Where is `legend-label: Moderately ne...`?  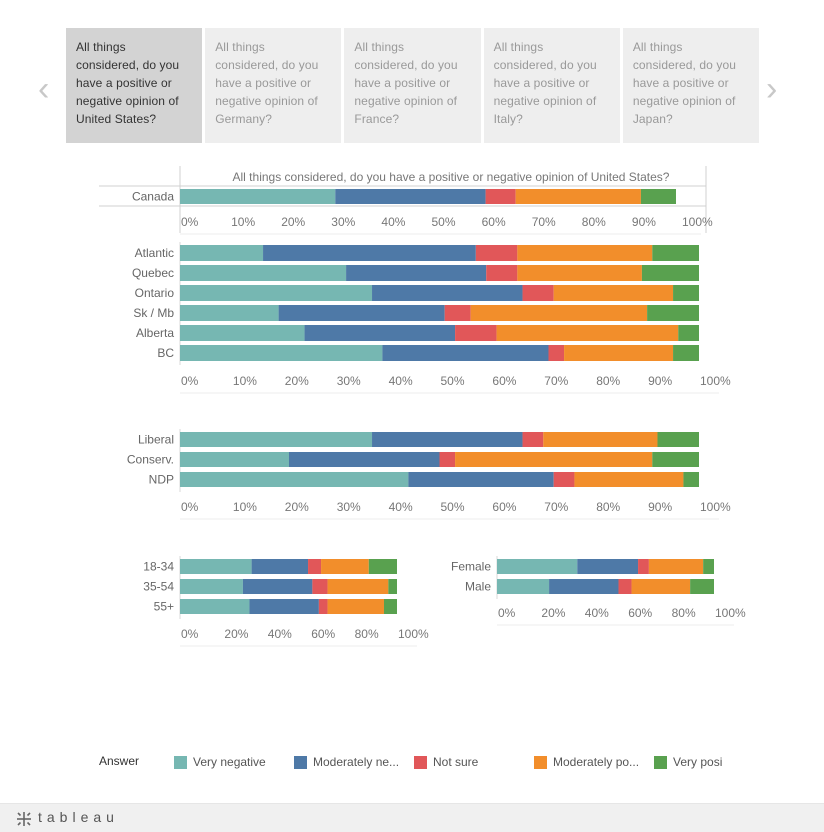 legend-label: Moderately ne... is located at coordinates (356, 762).